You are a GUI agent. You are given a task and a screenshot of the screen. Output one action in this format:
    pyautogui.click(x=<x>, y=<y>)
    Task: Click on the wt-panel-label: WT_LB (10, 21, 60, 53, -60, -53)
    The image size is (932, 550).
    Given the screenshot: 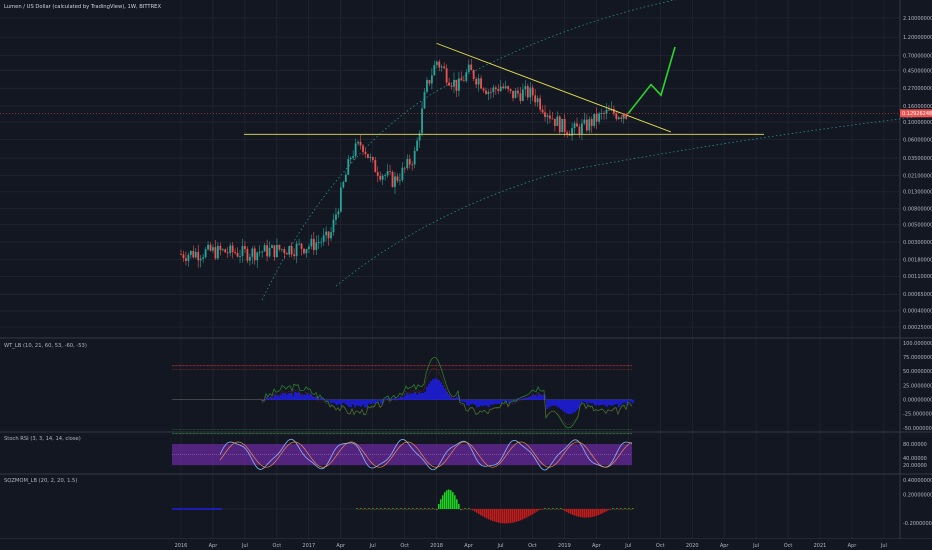 What is the action you would take?
    pyautogui.click(x=45, y=346)
    